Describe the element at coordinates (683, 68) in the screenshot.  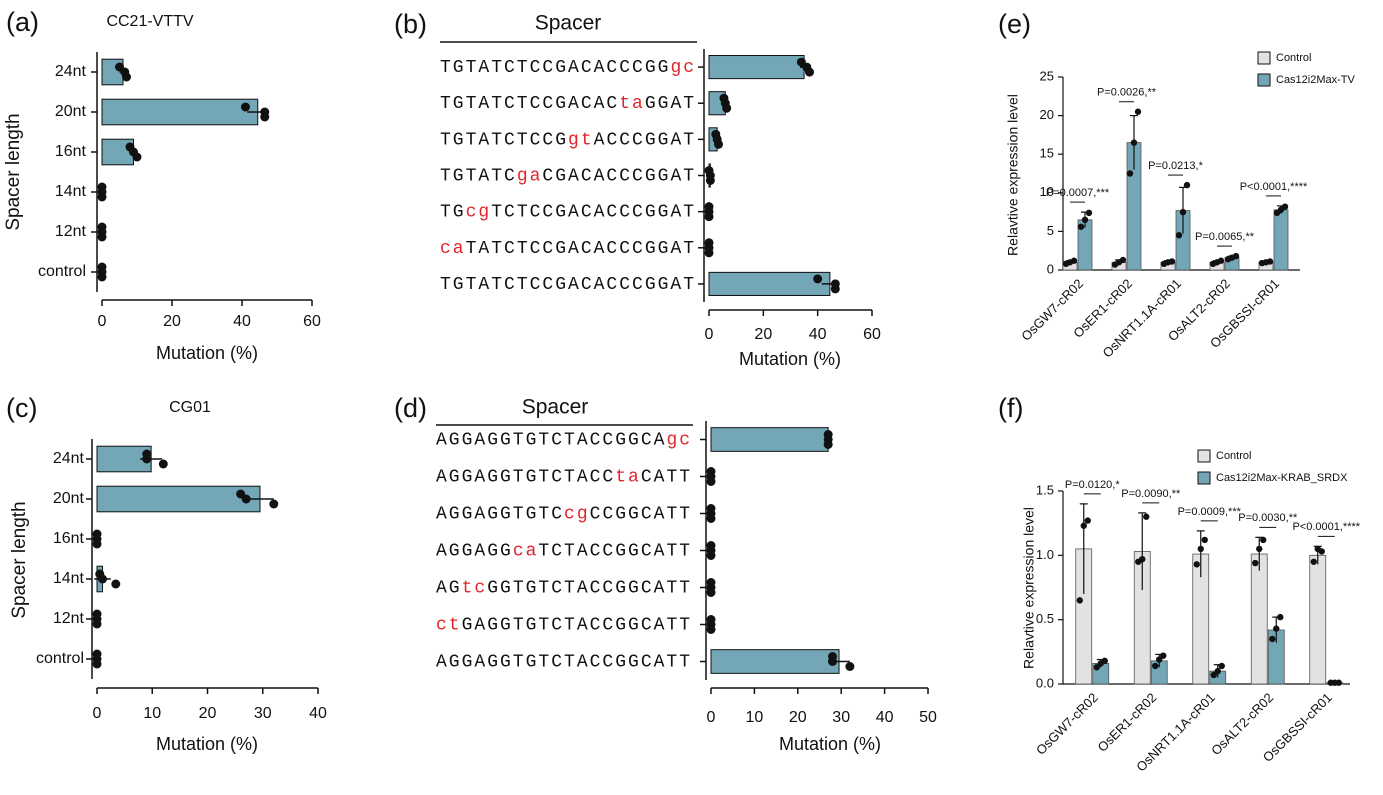
I see `sequence-part: gc` at that location.